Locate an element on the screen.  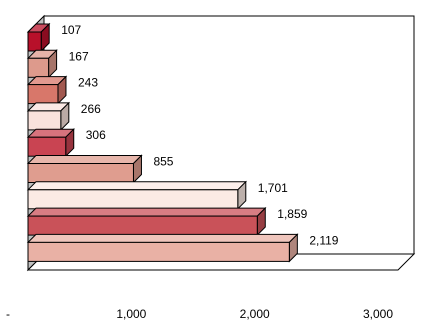
data-label: 306 is located at coordinates (96, 135).